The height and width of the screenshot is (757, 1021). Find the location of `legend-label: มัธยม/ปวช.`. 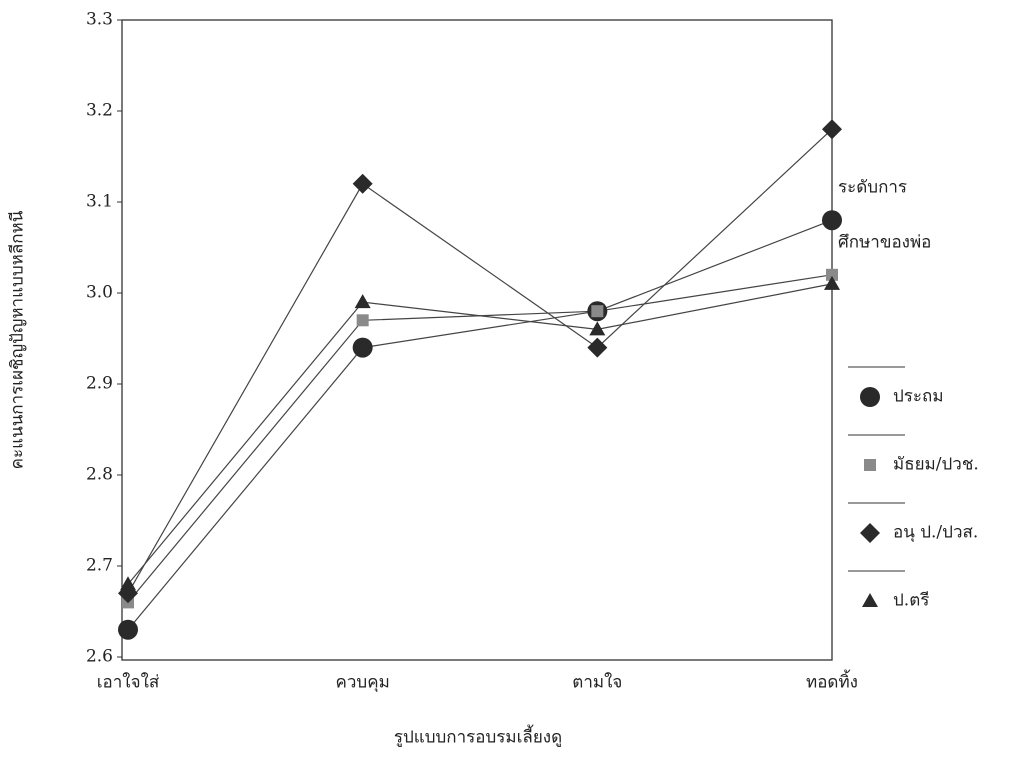

legend-label: มัธยม/ปวช. is located at coordinates (936, 465).